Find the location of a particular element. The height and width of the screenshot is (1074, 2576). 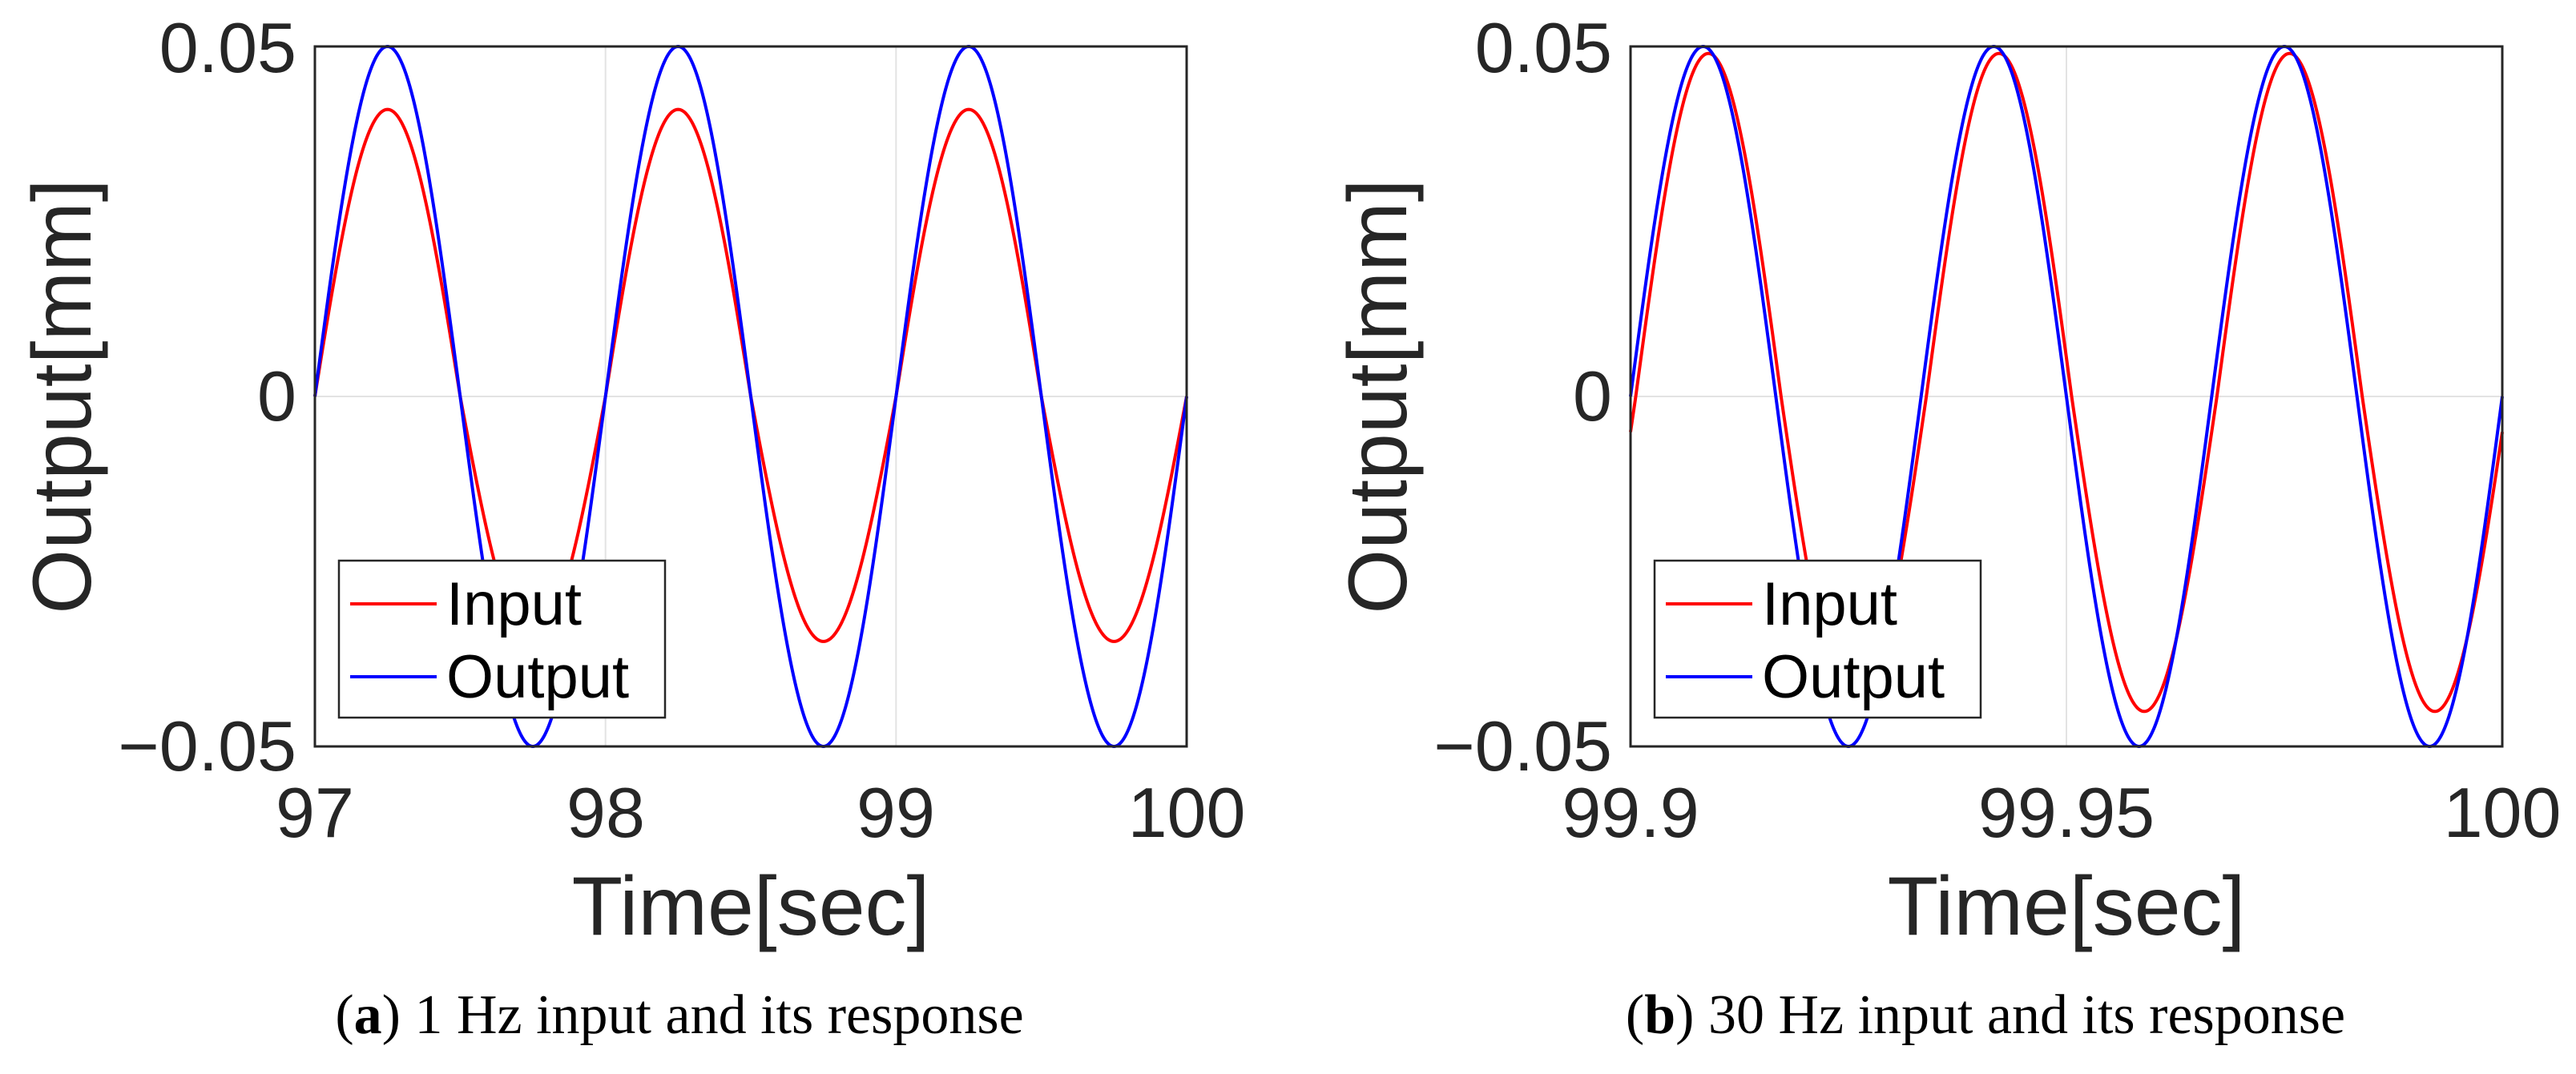

x-tick-label: 99 is located at coordinates (896, 812).